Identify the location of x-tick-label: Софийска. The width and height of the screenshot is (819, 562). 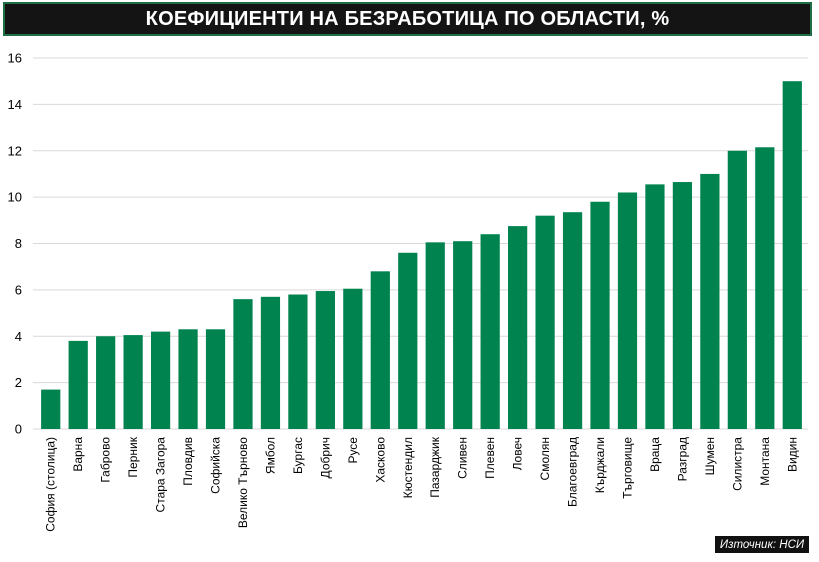
(216, 465).